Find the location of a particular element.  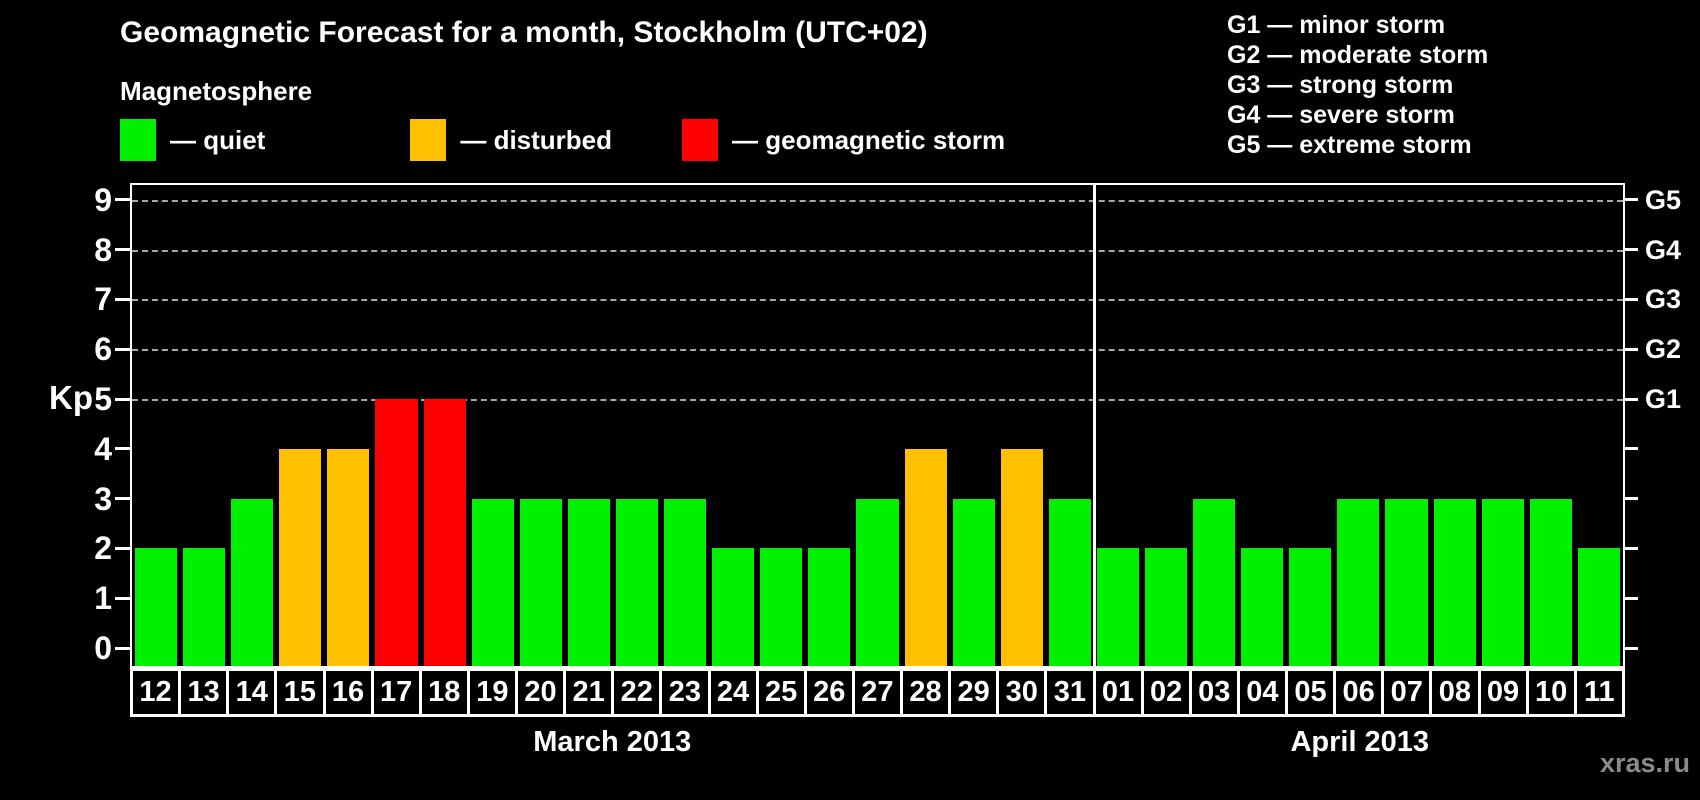

day-label-08: 08 is located at coordinates (1455, 692).